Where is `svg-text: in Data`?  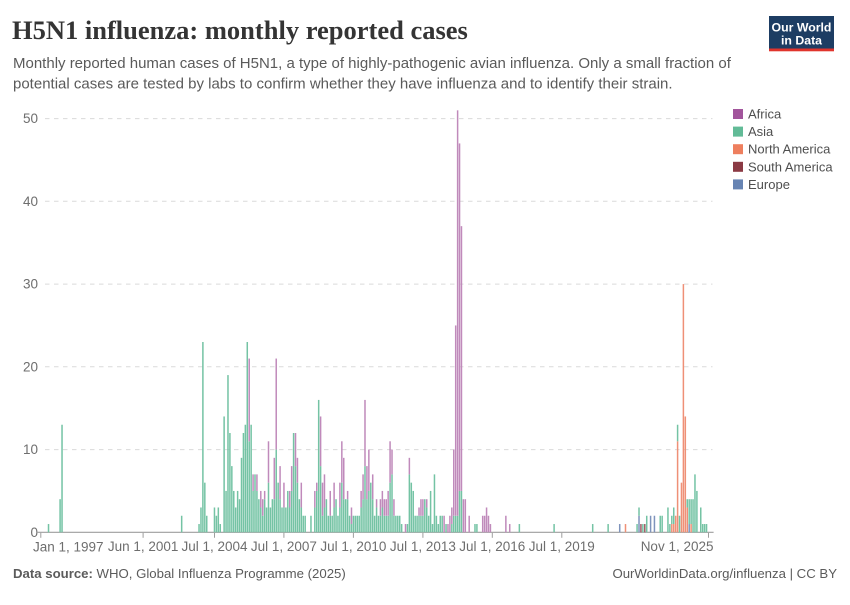
svg-text: in Data is located at coordinates (801, 41).